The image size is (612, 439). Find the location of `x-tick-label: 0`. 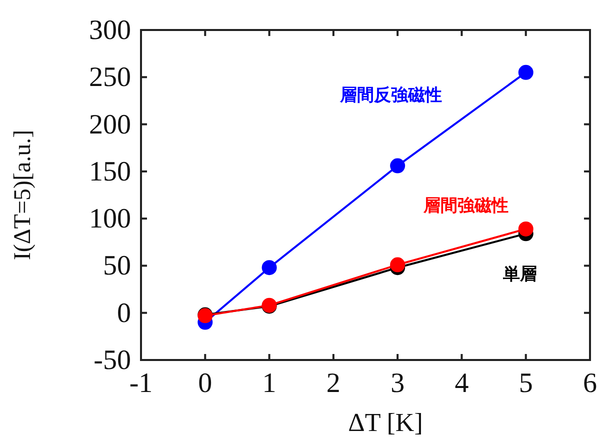

x-tick-label: 0 is located at coordinates (205, 383).